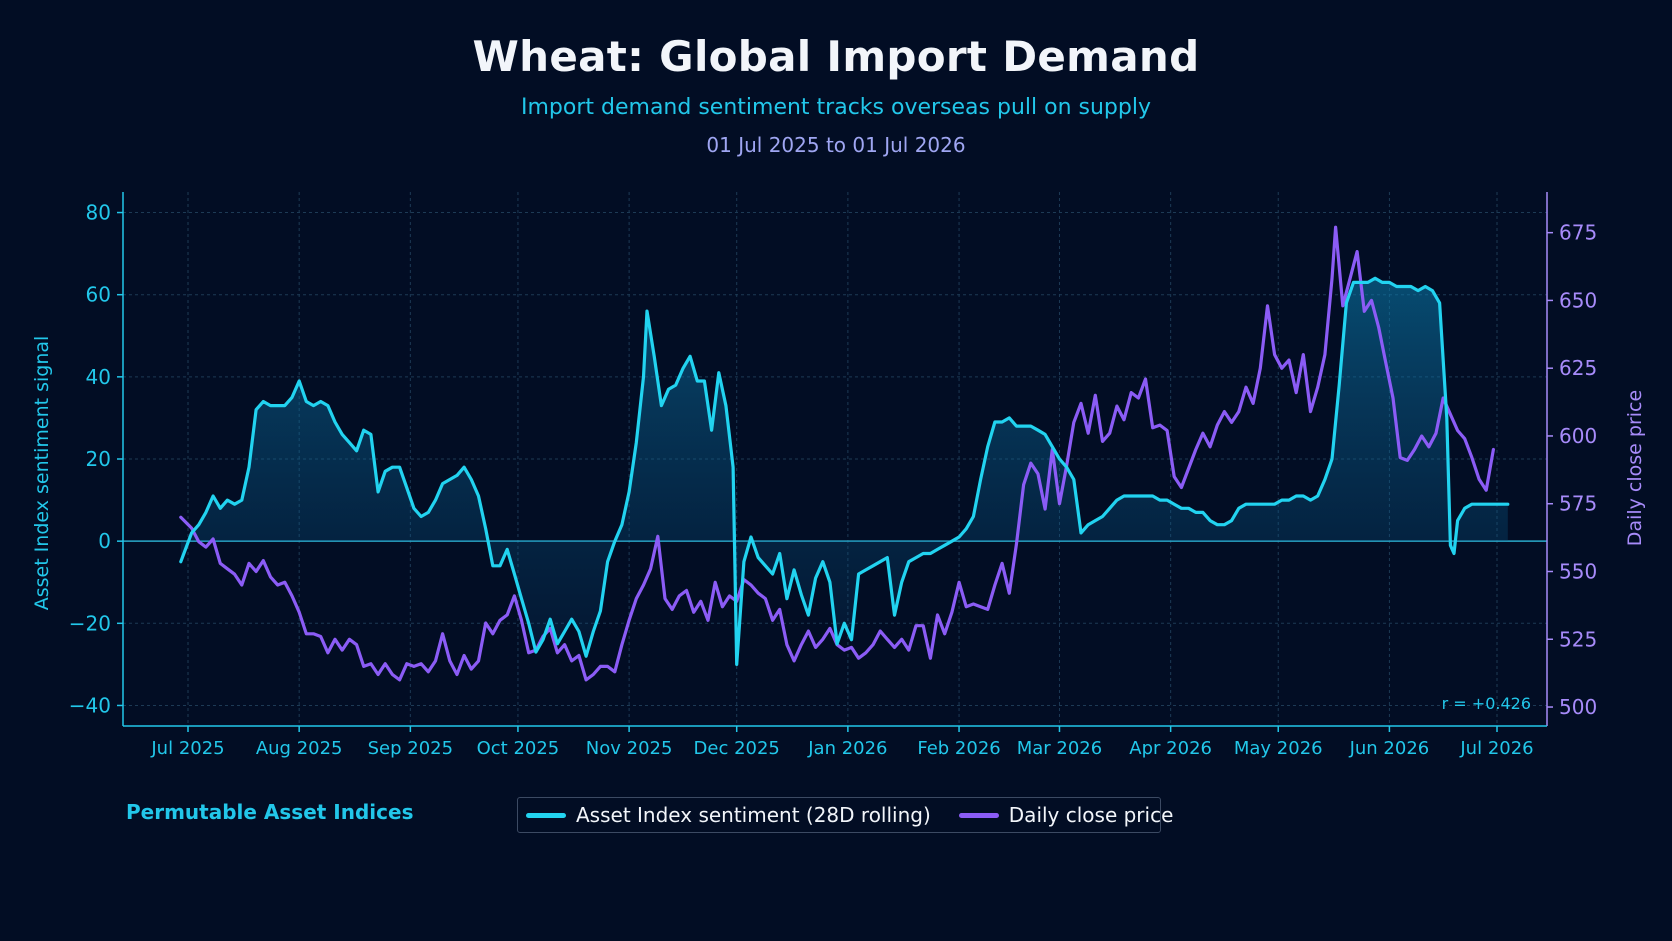 Image resolution: width=1672 pixels, height=941 pixels. I want to click on right-tick-label-3: 575, so click(1578, 504).